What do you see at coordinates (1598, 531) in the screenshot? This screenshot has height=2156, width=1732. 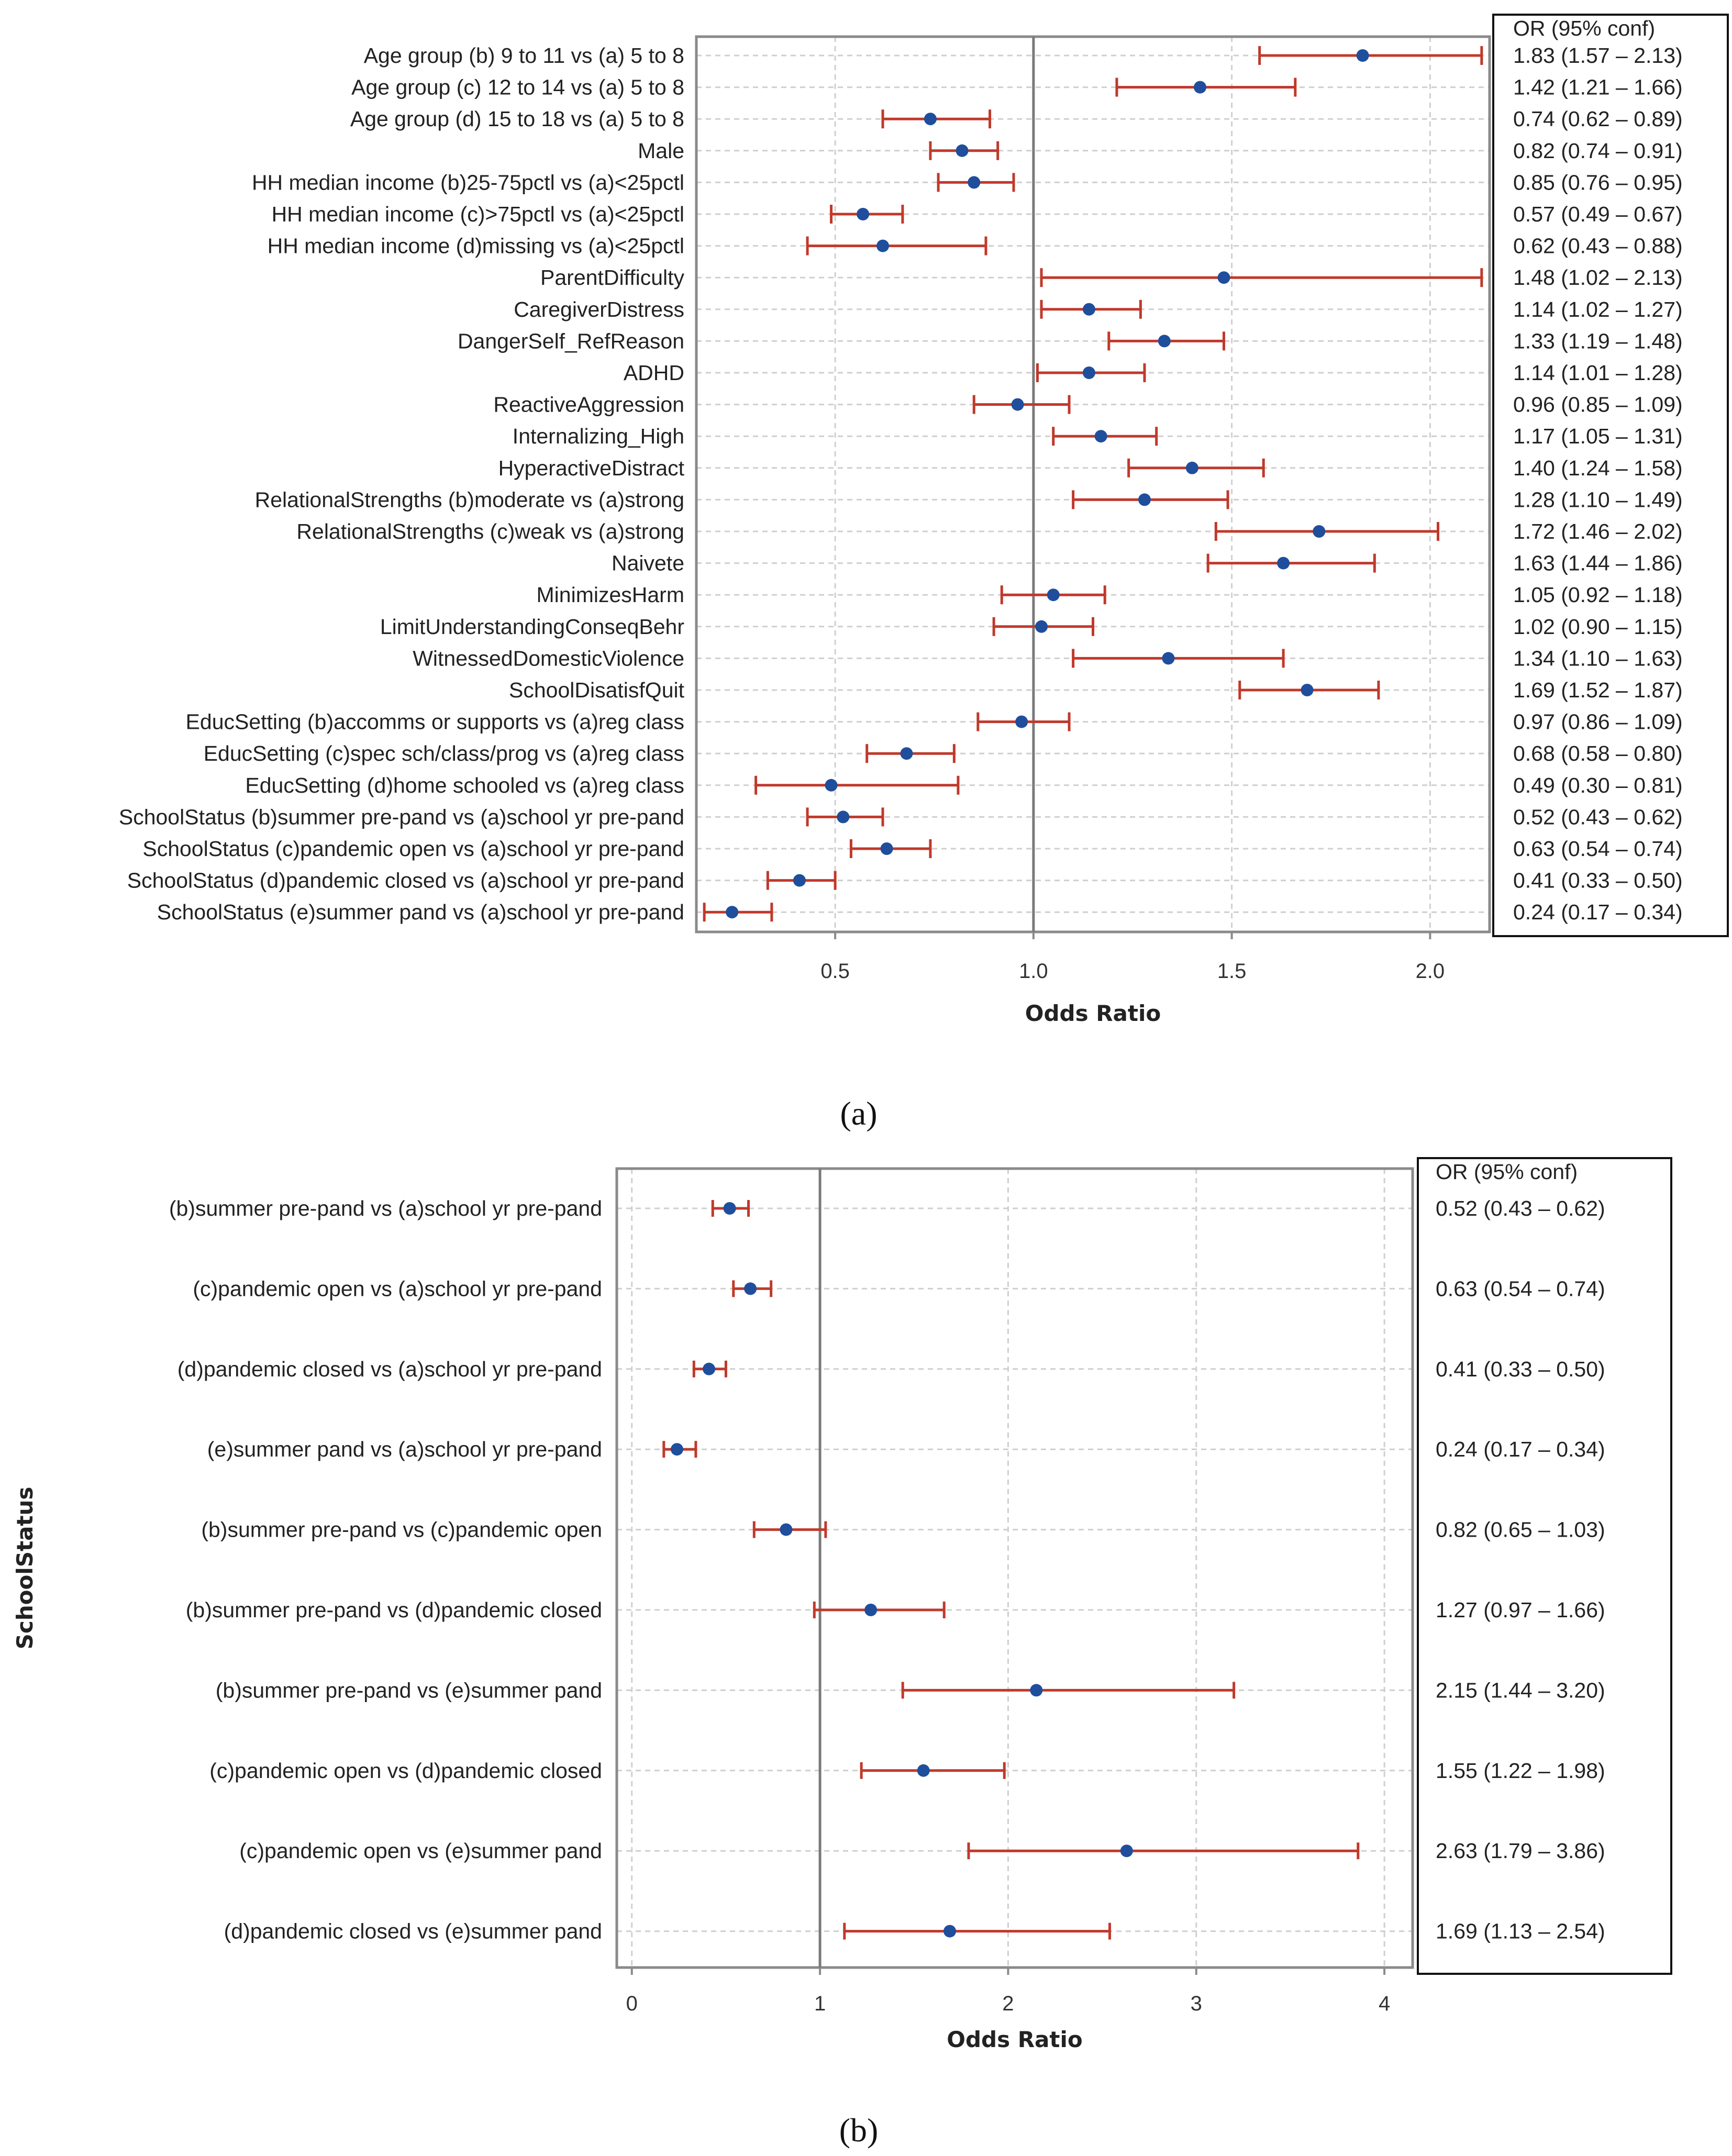 I see `or-table-value: 1.72 (1.46 – 2.02)` at bounding box center [1598, 531].